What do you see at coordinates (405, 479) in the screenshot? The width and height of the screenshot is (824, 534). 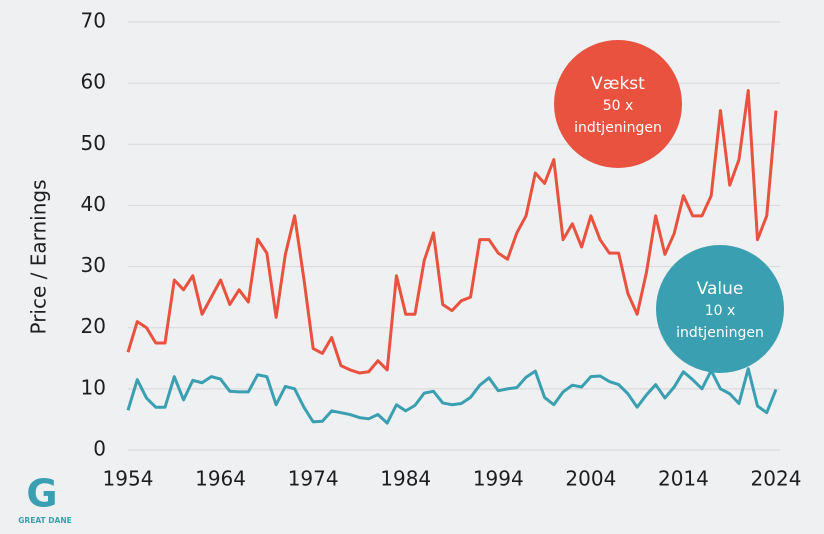 I see `x-tick-label: 1984` at bounding box center [405, 479].